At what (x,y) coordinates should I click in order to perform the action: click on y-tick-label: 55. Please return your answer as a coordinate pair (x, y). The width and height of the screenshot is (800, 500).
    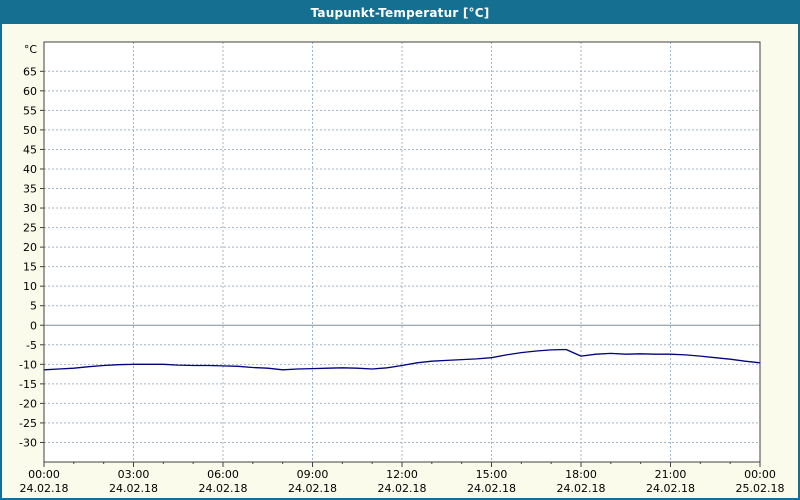
    Looking at the image, I should click on (30, 110).